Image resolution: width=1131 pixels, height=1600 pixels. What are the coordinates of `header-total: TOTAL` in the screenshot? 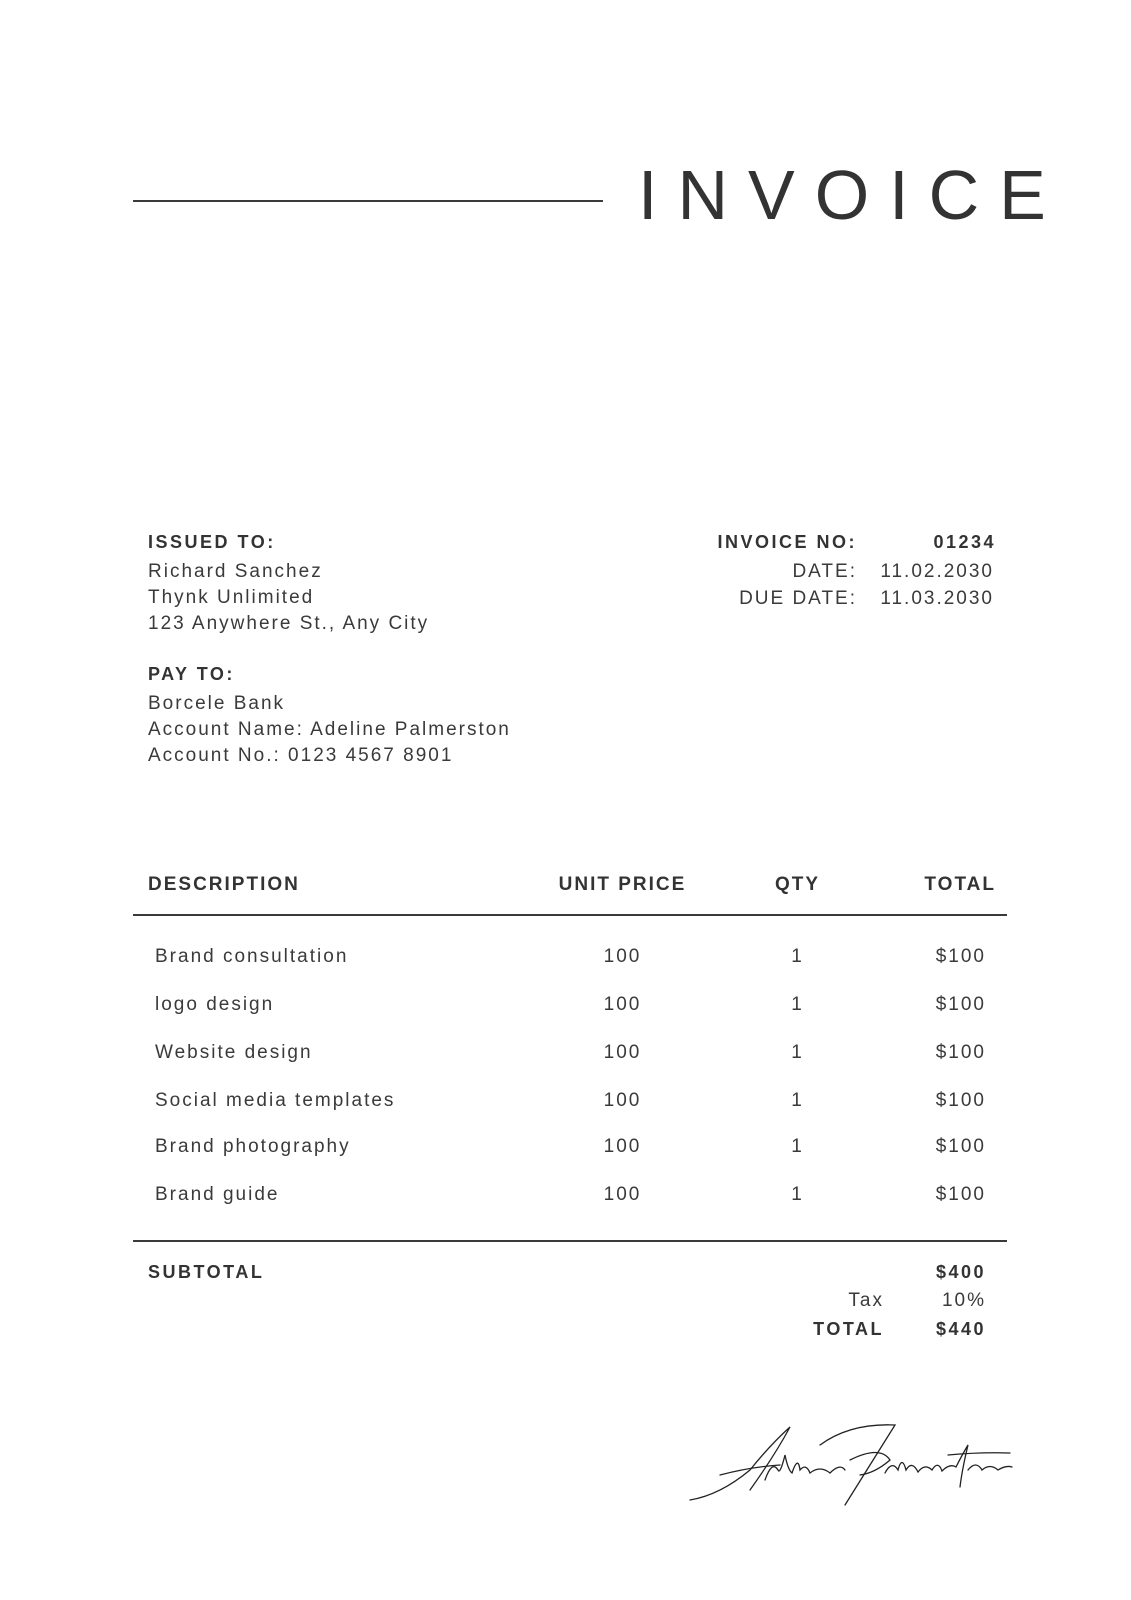 It's located at (960, 884).